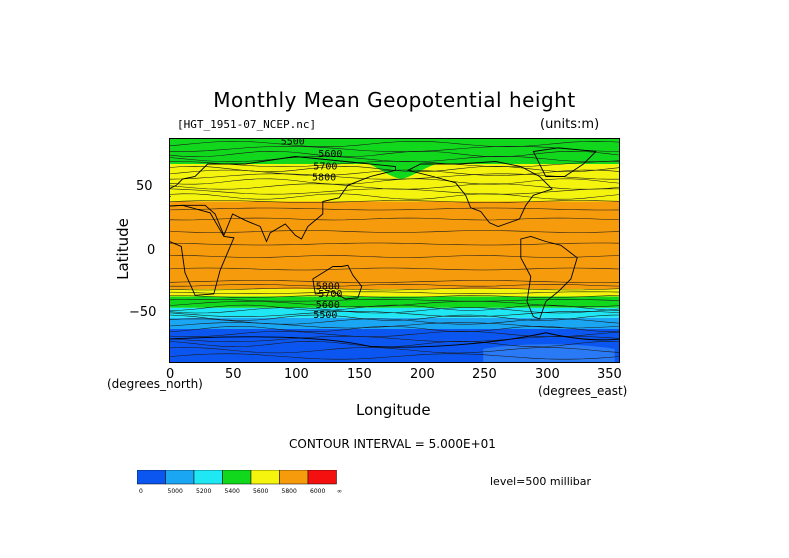 This screenshot has height=558, width=789. Describe the element at coordinates (233, 374) in the screenshot. I see `x-tick-label: 50` at that location.